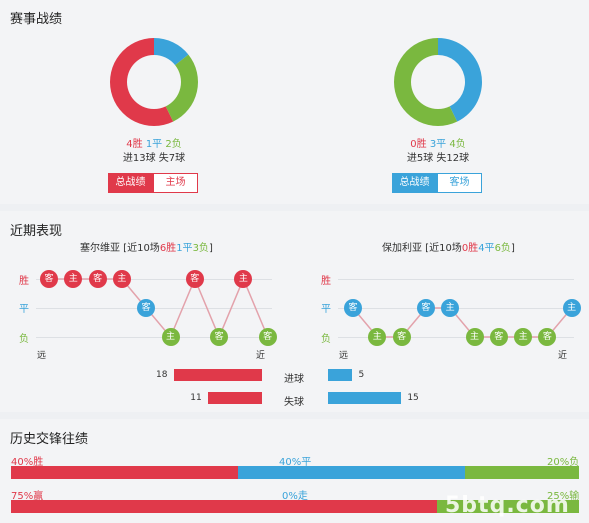 The height and width of the screenshot is (523, 589). I want to click on away-form-header: 保加利亚 [近10场0胜4平6负], so click(448, 246).